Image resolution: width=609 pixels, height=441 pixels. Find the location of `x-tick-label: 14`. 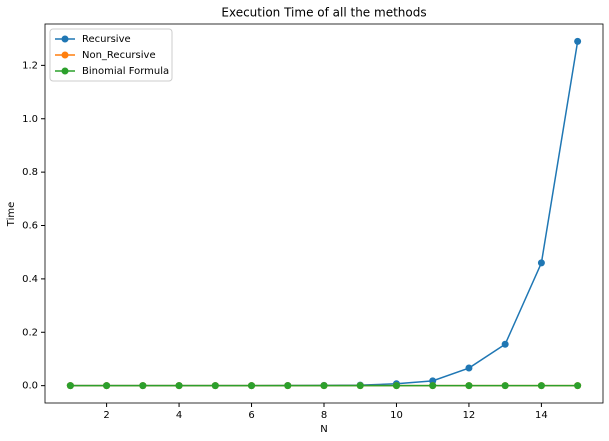

x-tick-label: 14 is located at coordinates (541, 415).